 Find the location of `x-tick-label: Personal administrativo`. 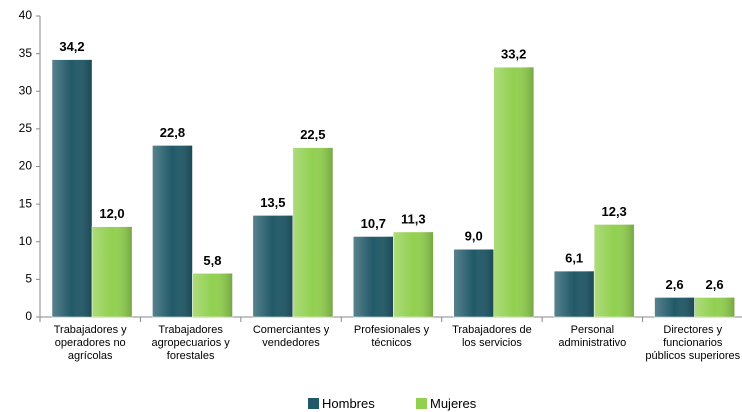

x-tick-label: Personal administrativo is located at coordinates (592, 336).